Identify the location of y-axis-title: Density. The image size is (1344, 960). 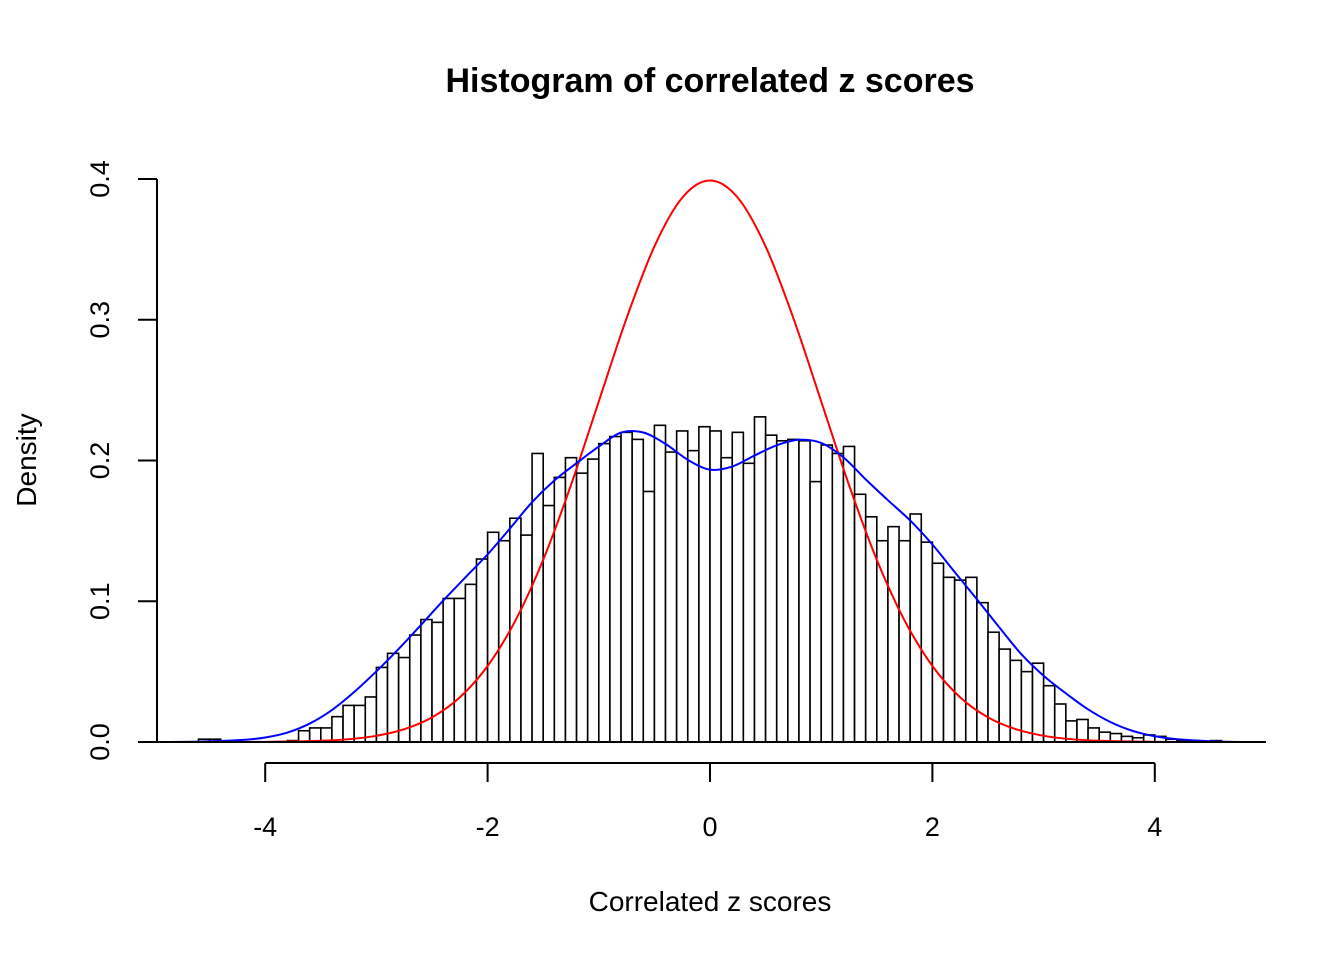
(26, 459).